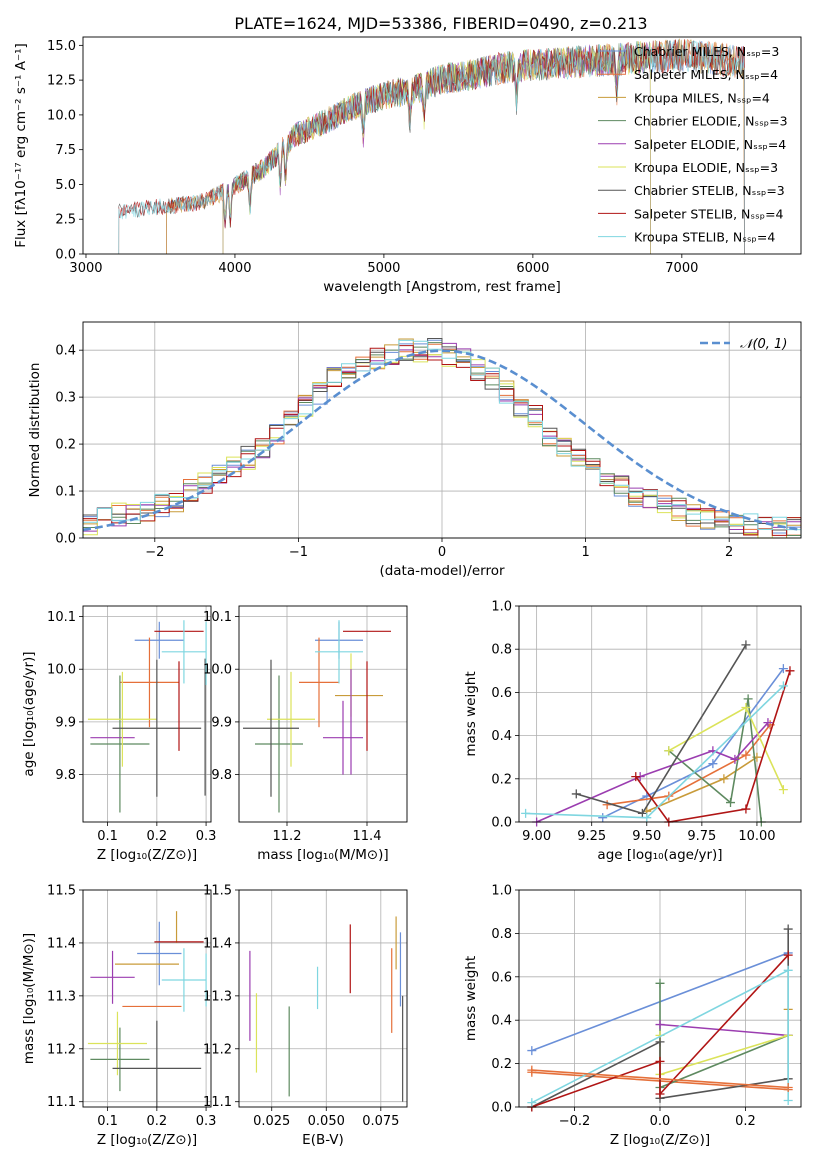 The image size is (819, 1170). What do you see at coordinates (107, 836) in the screenshot?
I see `x-tick-label: 0.1` at bounding box center [107, 836].